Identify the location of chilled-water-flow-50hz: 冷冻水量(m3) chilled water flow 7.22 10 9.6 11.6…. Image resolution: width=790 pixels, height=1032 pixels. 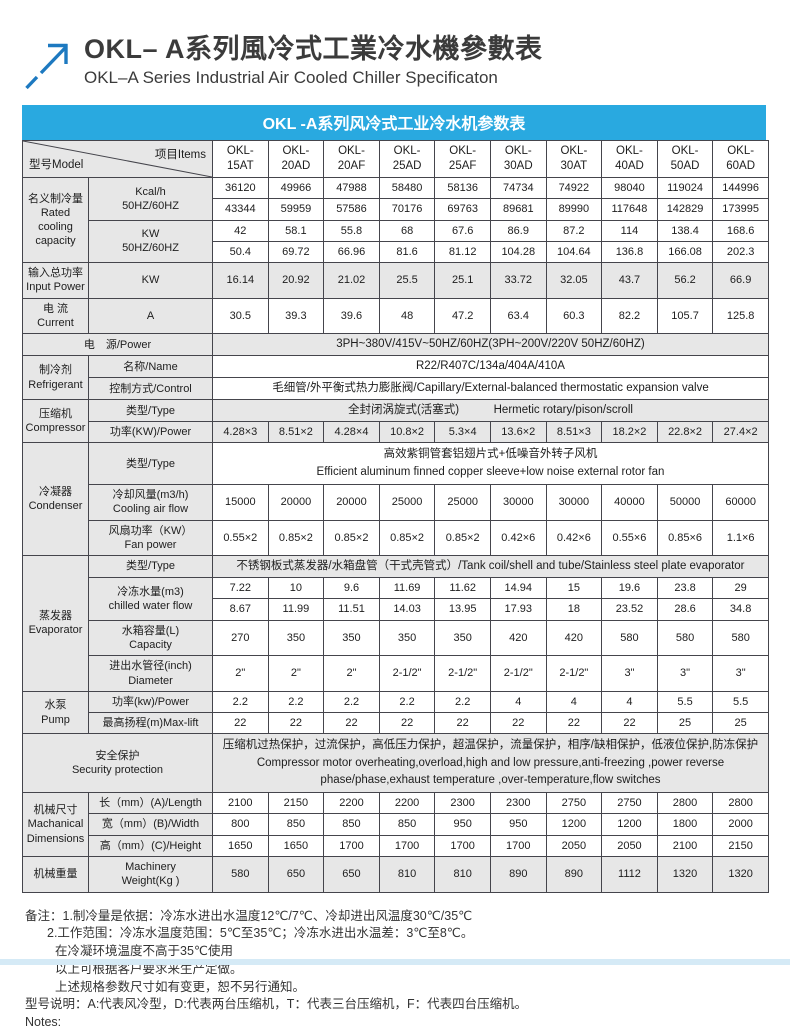
(396, 599).